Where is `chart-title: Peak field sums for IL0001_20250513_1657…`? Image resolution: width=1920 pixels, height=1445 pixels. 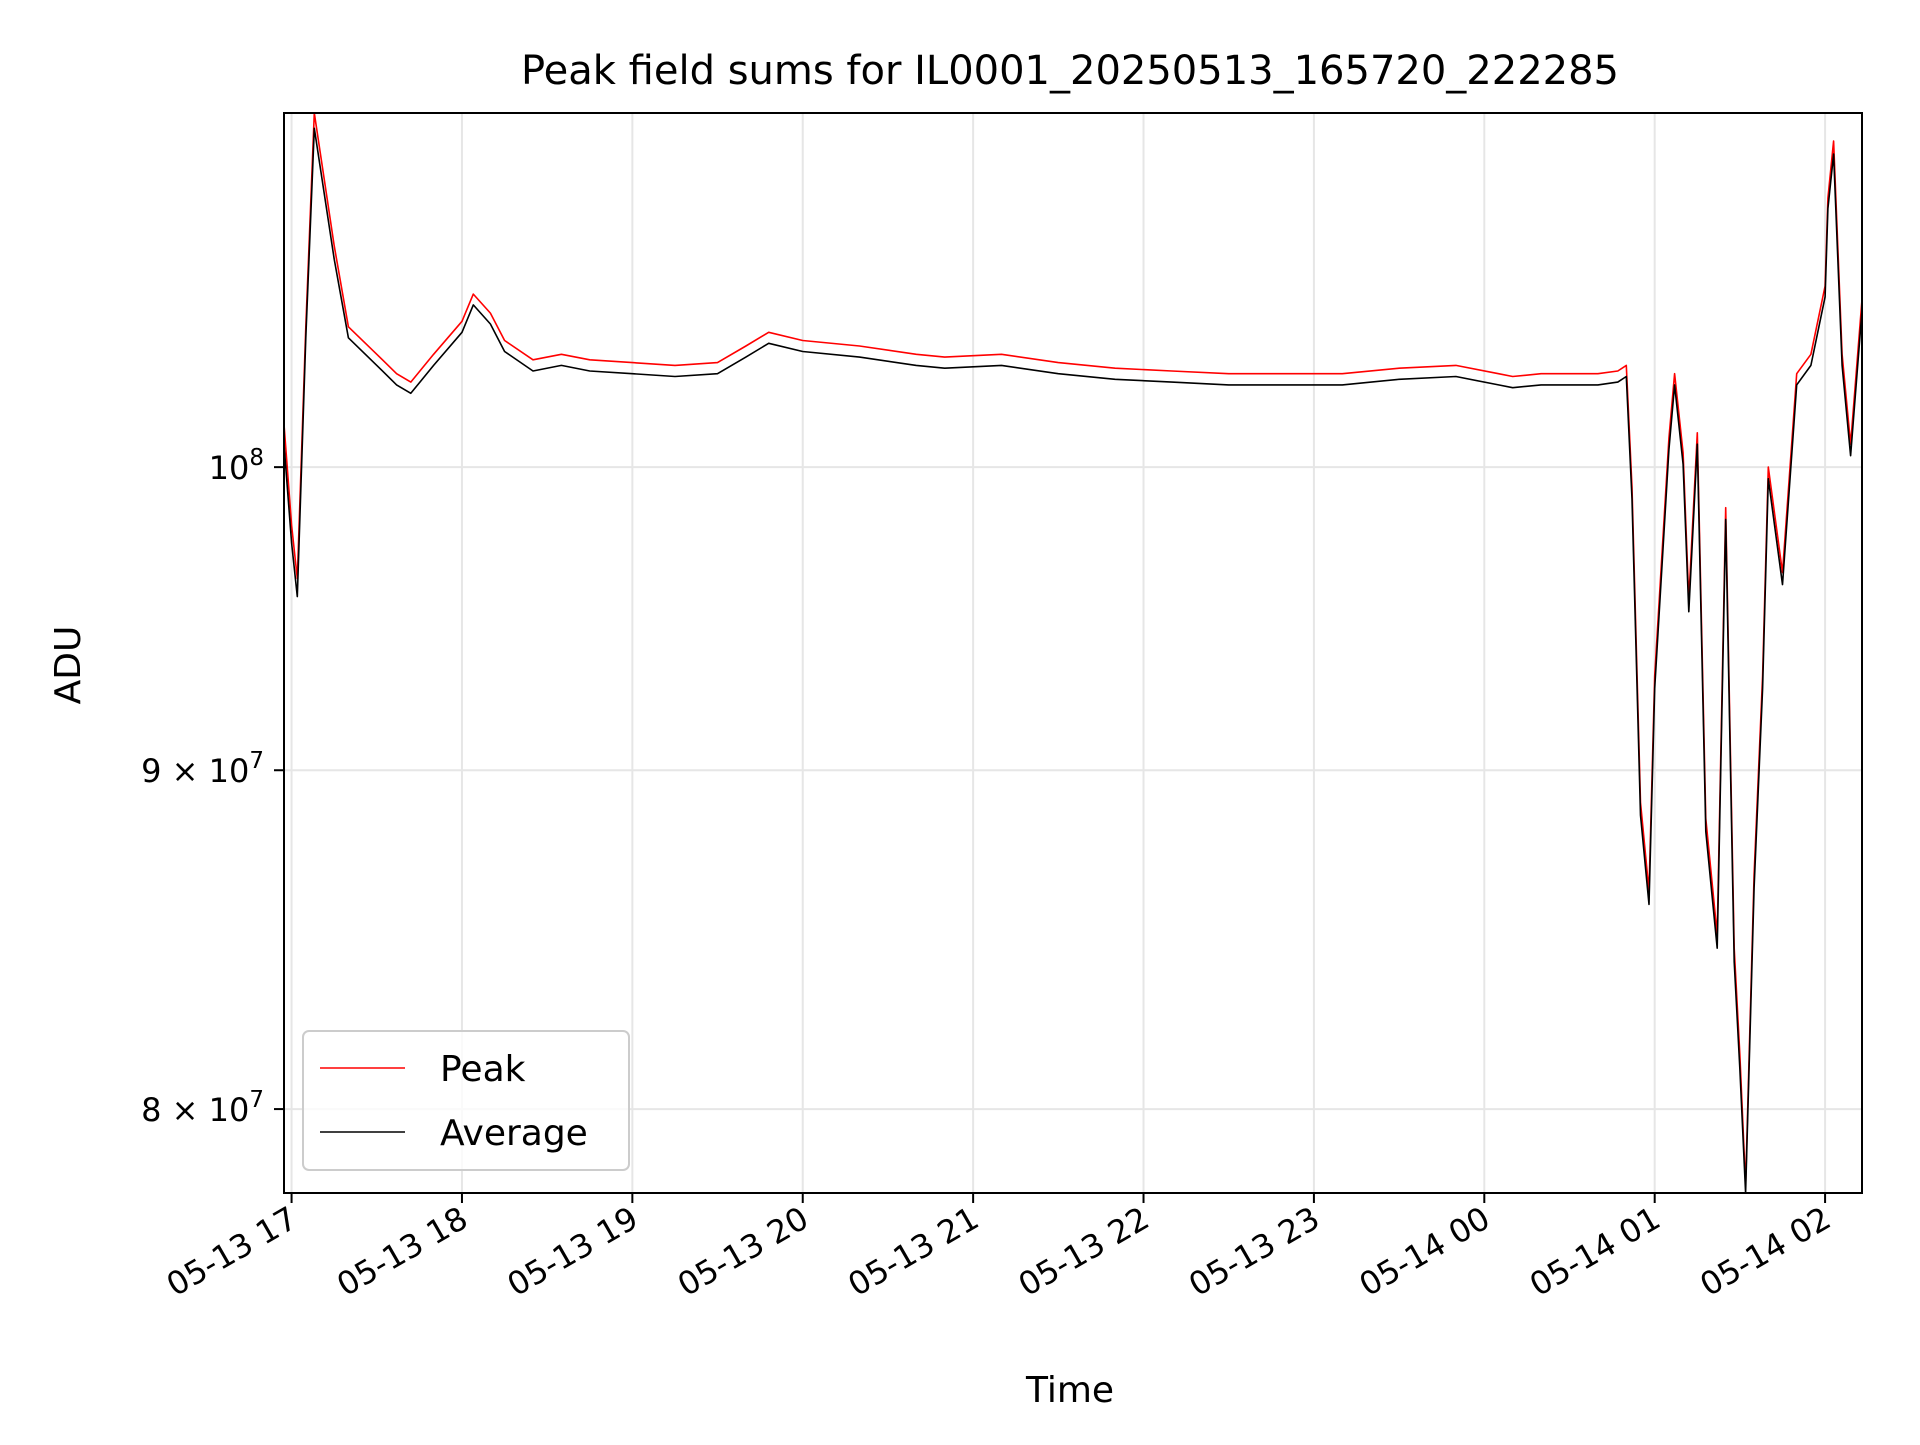
chart-title: Peak field sums for IL0001_20250513_1657… is located at coordinates (1070, 71).